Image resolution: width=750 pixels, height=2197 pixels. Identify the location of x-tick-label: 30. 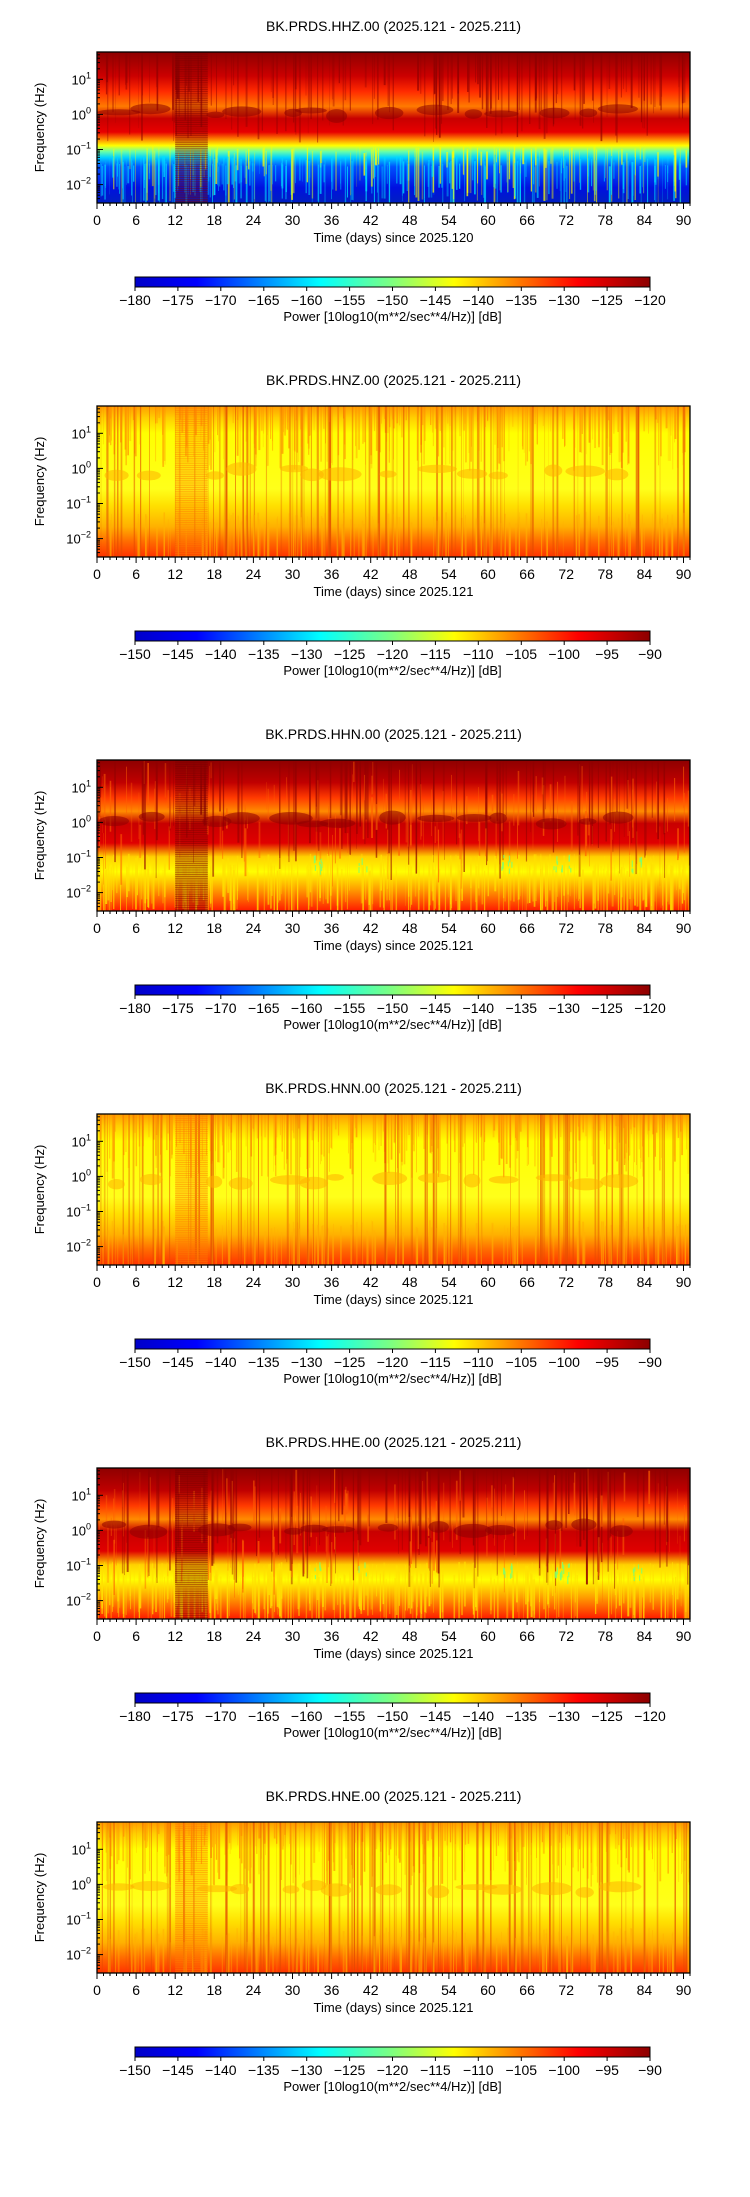
(293, 220).